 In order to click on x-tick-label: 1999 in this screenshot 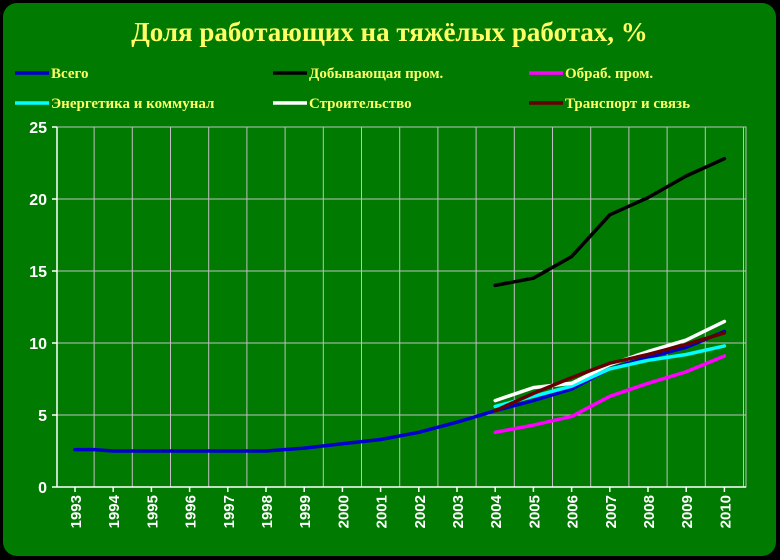, I will do `click(305, 511)`.